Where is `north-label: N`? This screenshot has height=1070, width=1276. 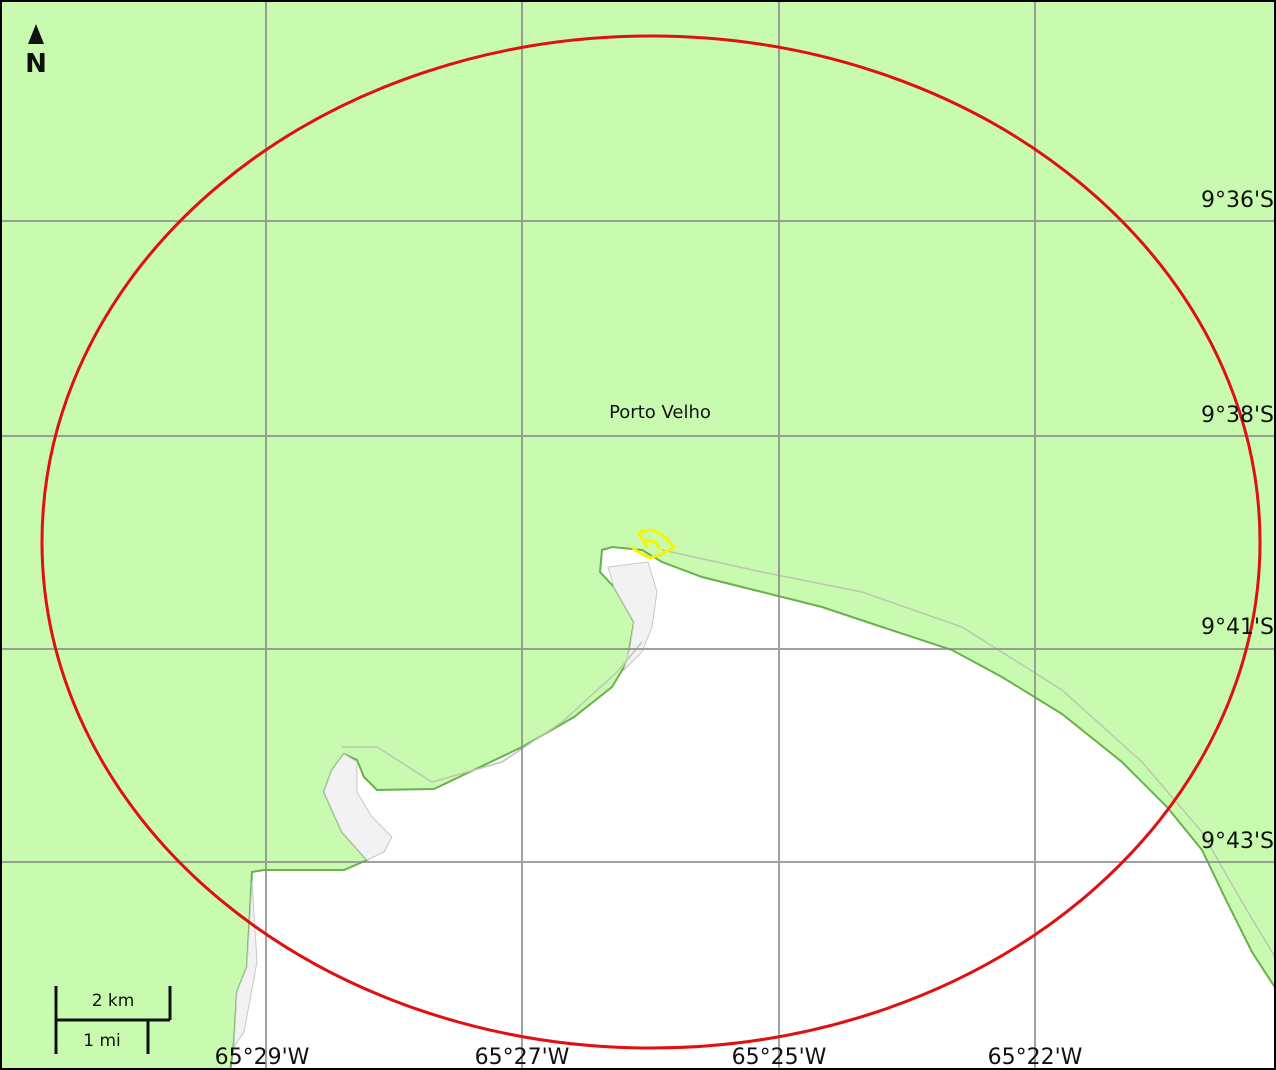
north-label: N is located at coordinates (36, 64).